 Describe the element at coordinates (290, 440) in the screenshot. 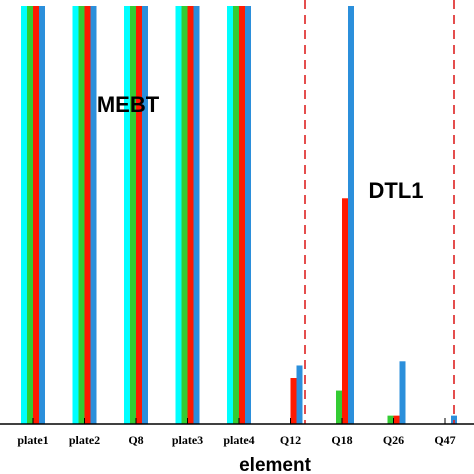

I see `x-tick-label-q12: Q12` at that location.